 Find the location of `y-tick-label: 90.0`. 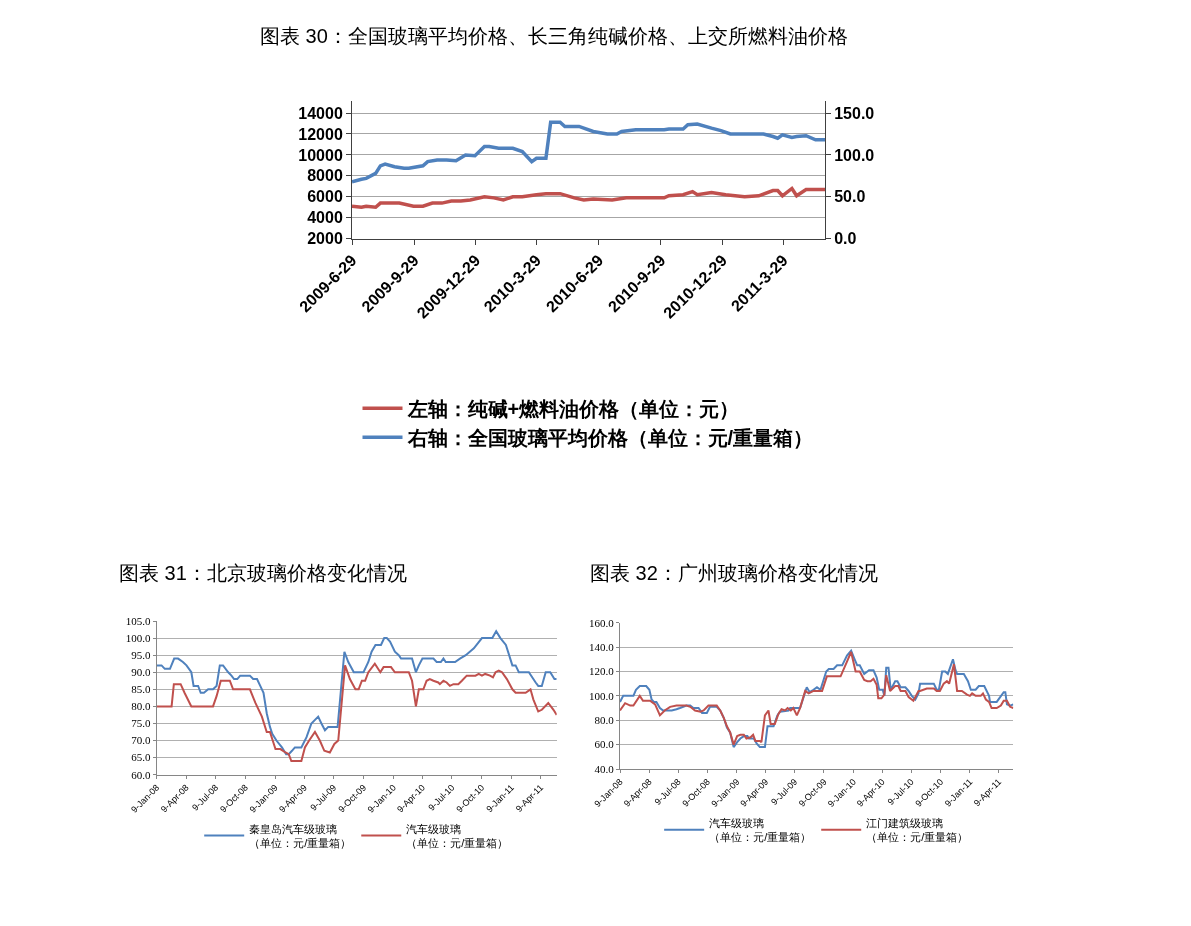

y-tick-label: 90.0 is located at coordinates (141, 672).